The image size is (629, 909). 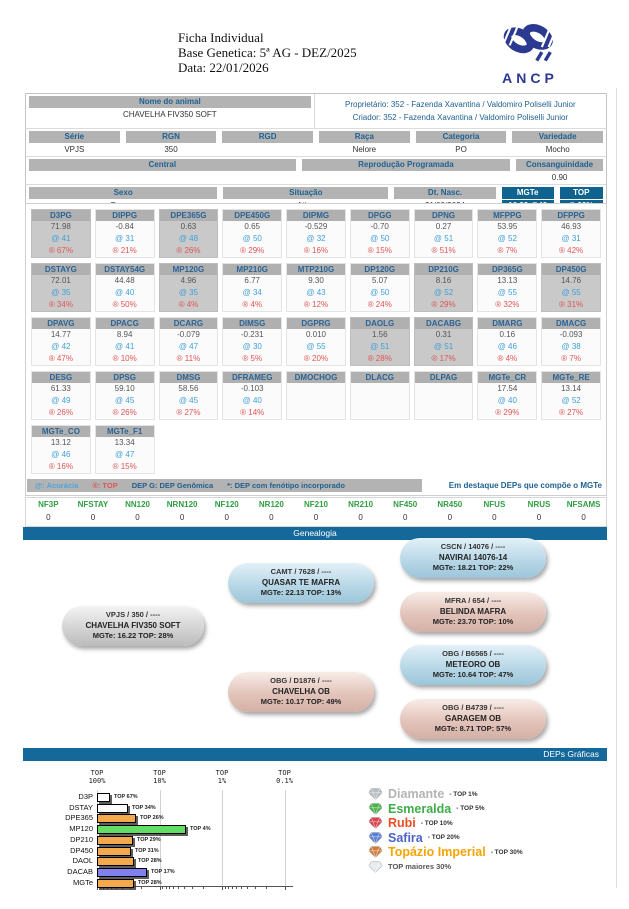 What do you see at coordinates (124, 280) in the screenshot?
I see `dep-value: 44.48` at bounding box center [124, 280].